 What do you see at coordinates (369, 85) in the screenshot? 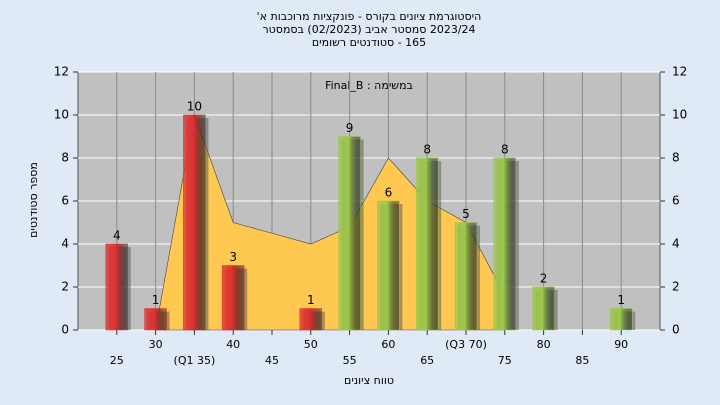
I see `annotation: במשימה : Final_B` at bounding box center [369, 85].